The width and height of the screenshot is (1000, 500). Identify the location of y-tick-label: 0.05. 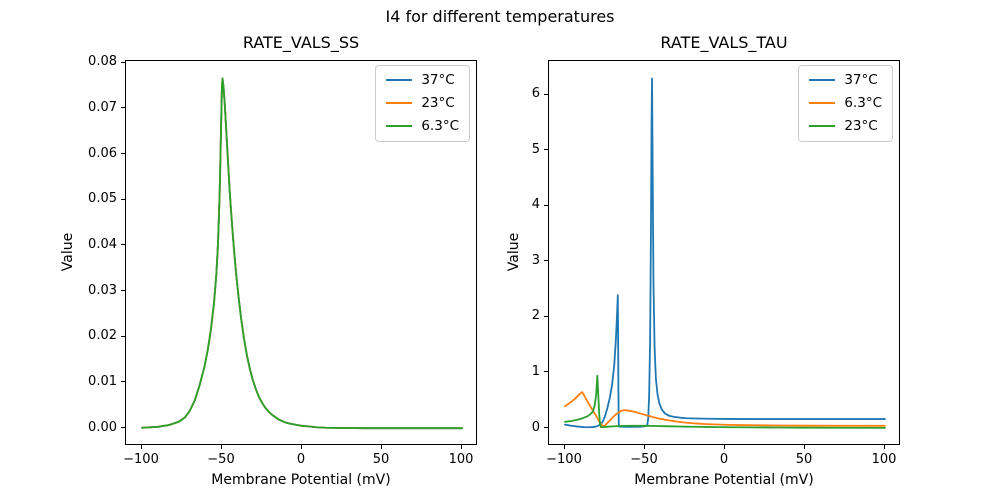
(102, 199).